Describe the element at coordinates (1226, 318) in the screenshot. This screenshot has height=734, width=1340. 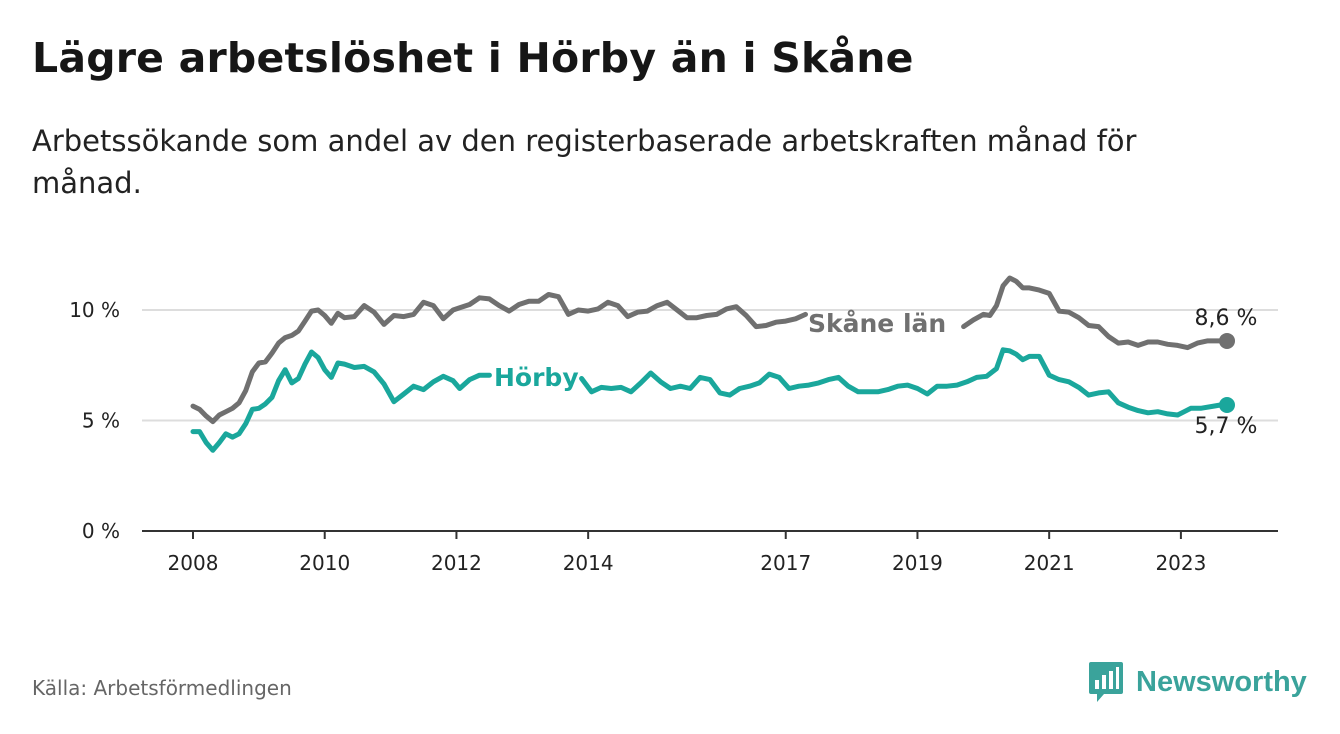
I see `end-value-skane: 8,6 %` at that location.